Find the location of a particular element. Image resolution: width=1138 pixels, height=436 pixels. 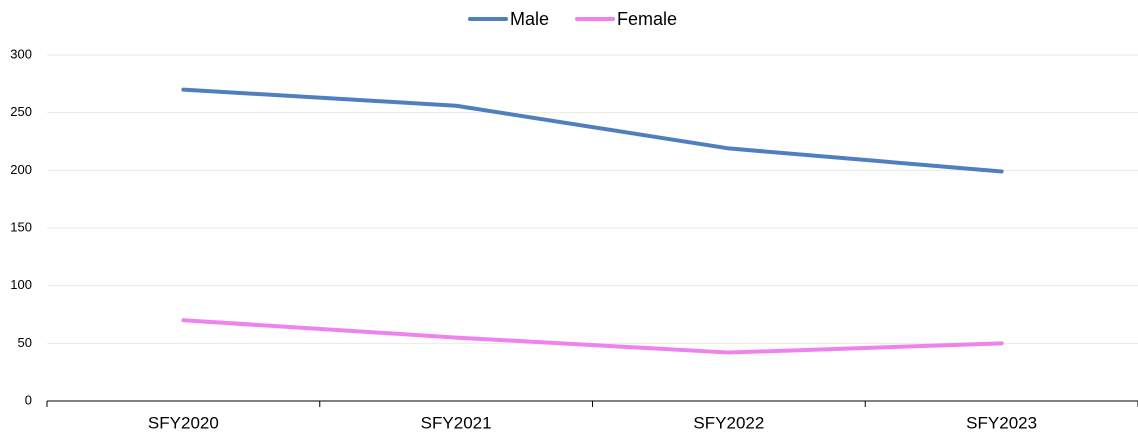

x-tick-label: SFY2021 is located at coordinates (456, 422).